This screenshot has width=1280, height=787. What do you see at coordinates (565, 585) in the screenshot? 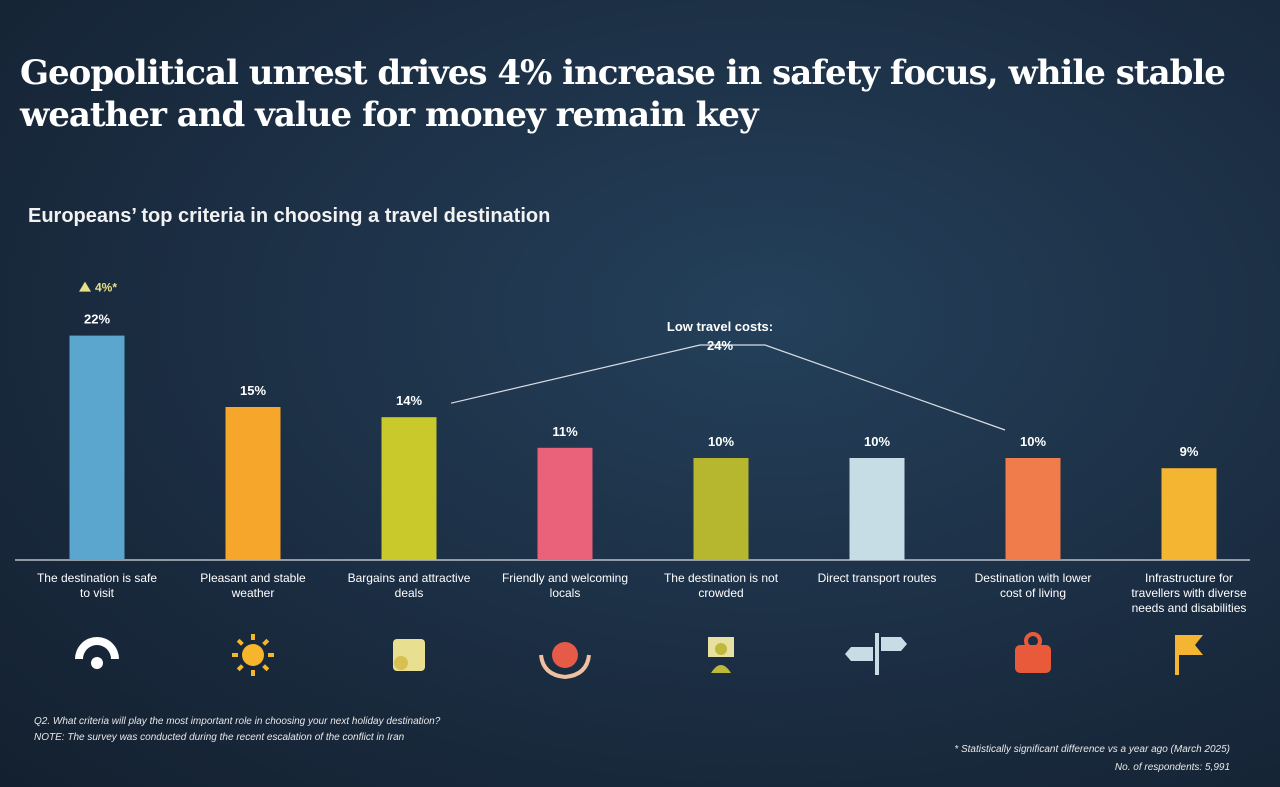
I see `category-label: Friendly and welcoming locals` at bounding box center [565, 585].